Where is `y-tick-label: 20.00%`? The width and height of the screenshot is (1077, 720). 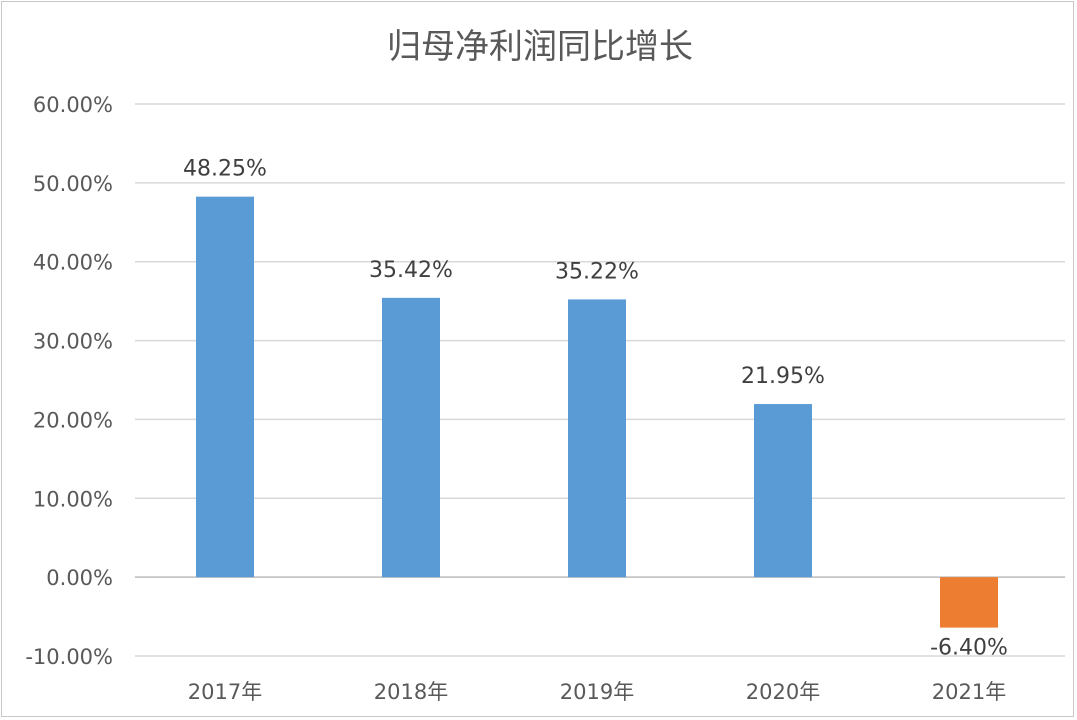
y-tick-label: 20.00% is located at coordinates (73, 420).